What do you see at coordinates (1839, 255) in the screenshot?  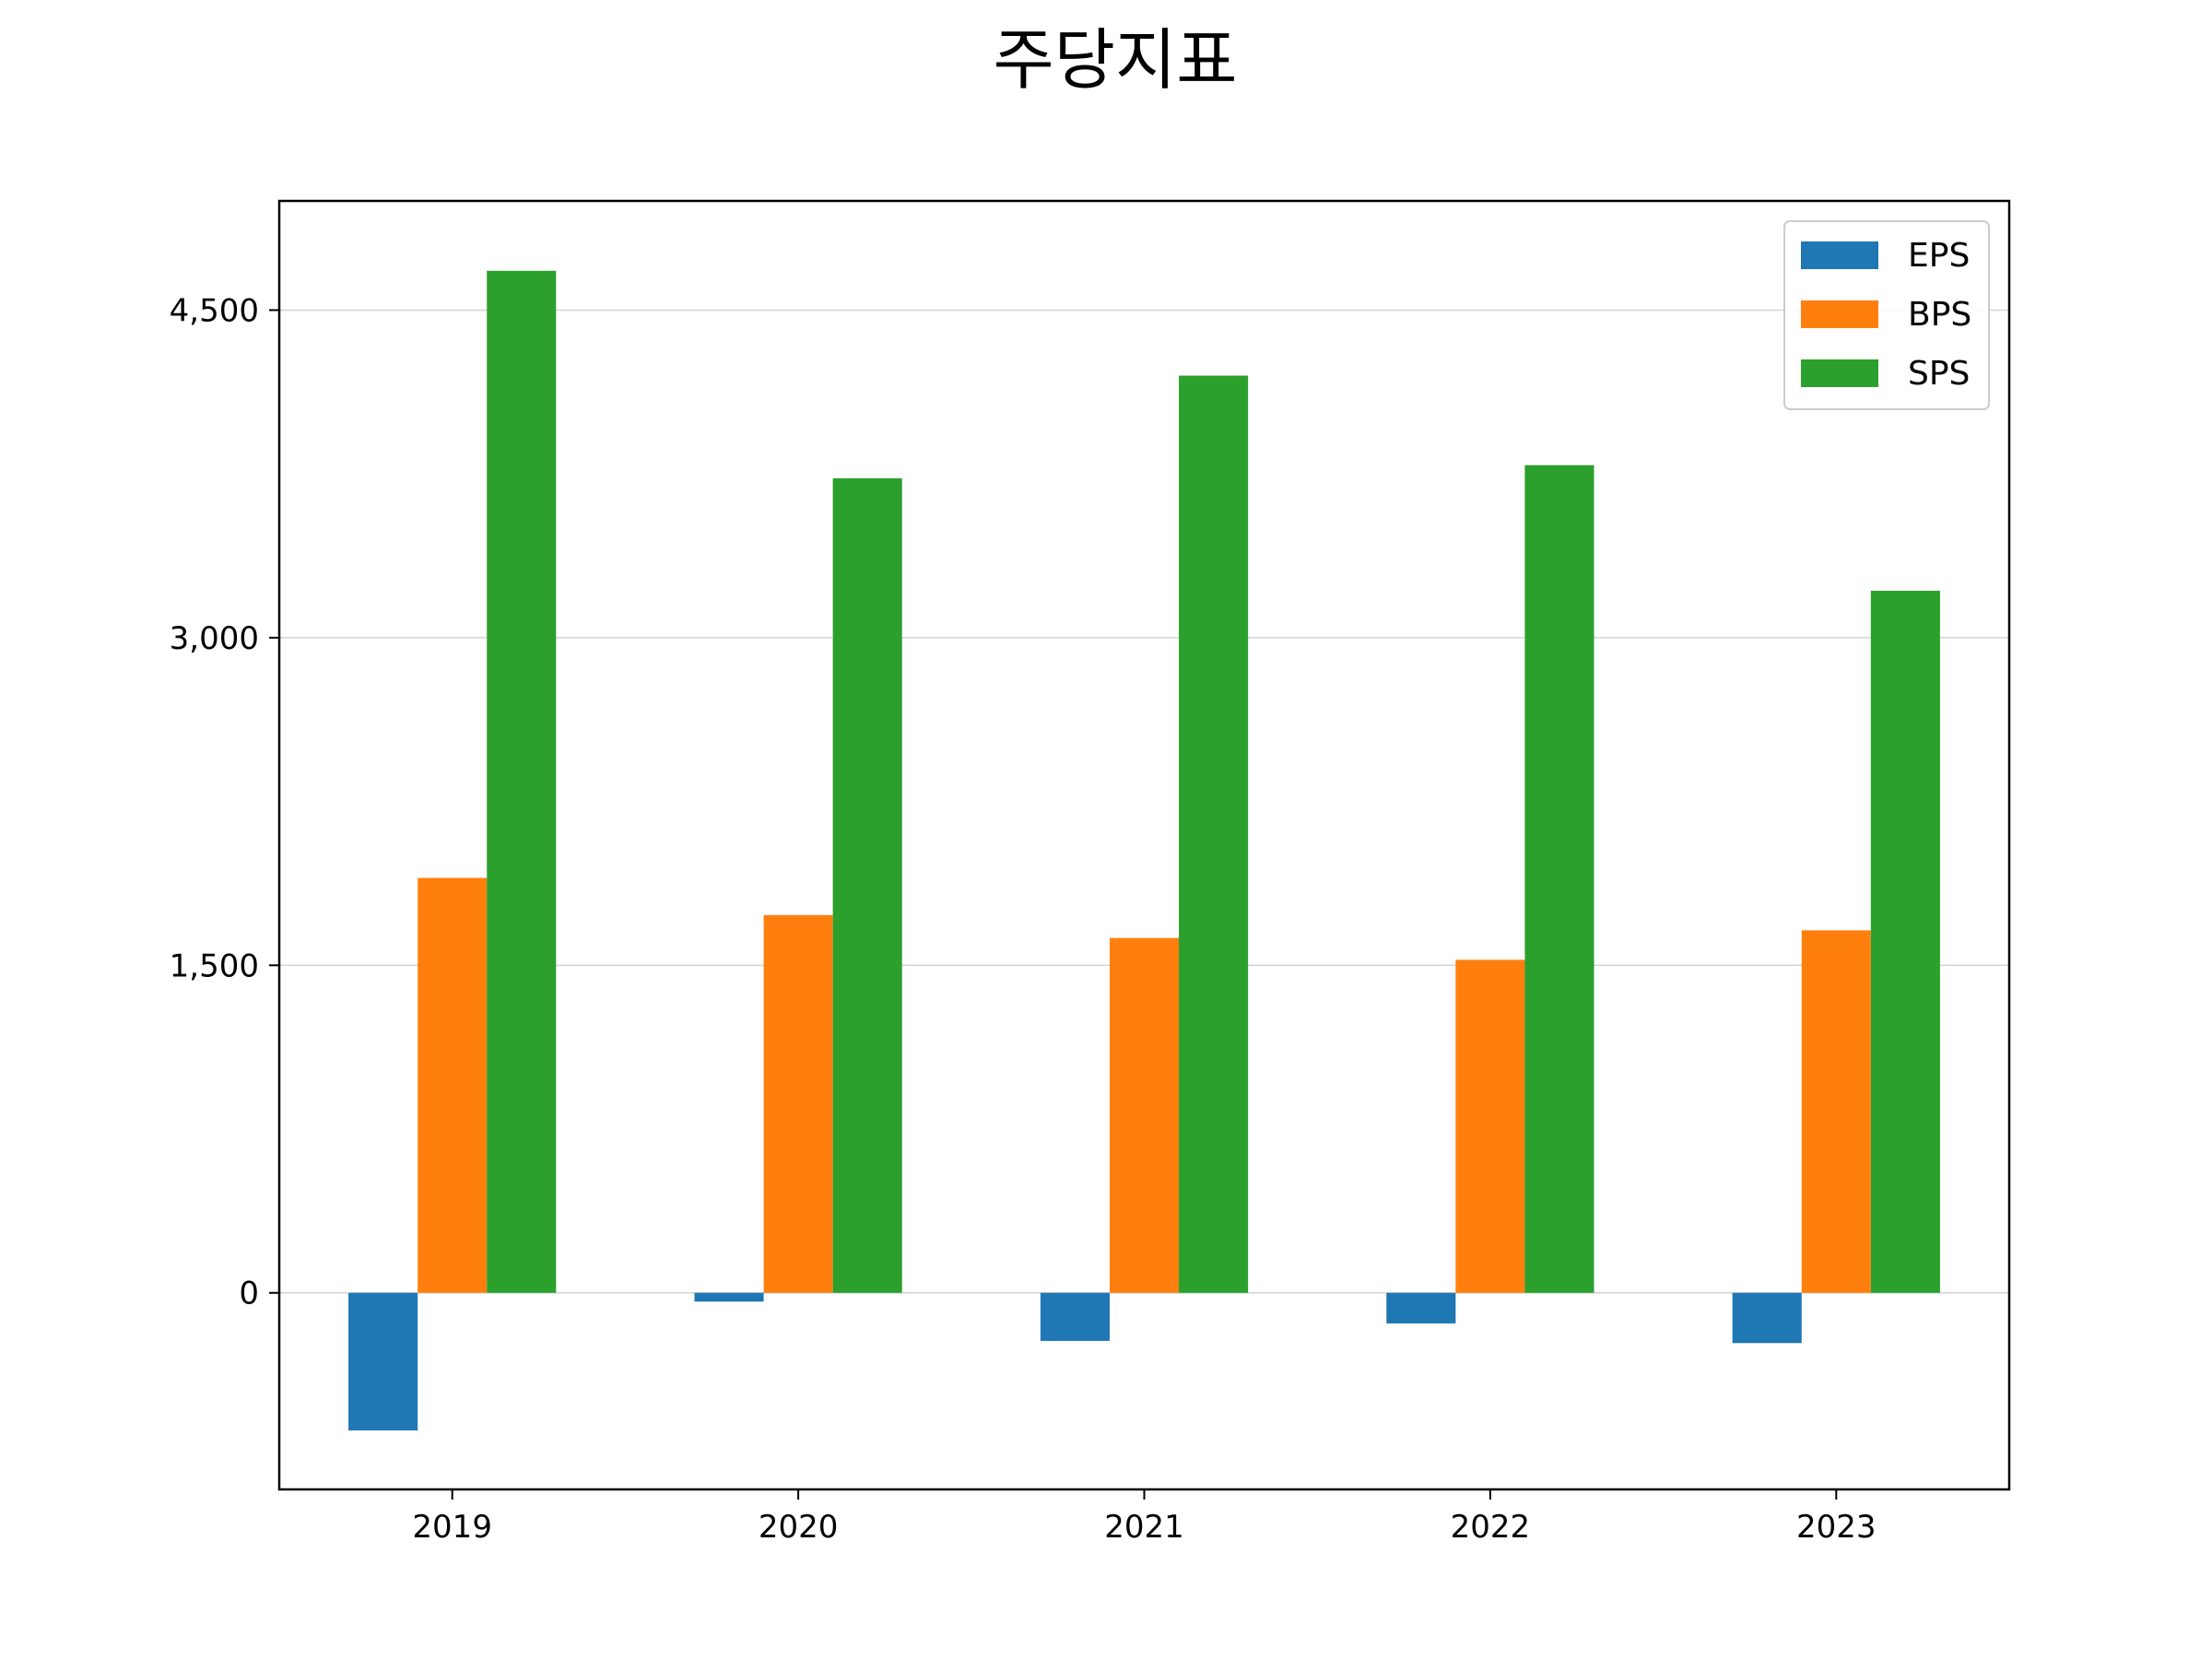 I see `legend-swatch-eps` at bounding box center [1839, 255].